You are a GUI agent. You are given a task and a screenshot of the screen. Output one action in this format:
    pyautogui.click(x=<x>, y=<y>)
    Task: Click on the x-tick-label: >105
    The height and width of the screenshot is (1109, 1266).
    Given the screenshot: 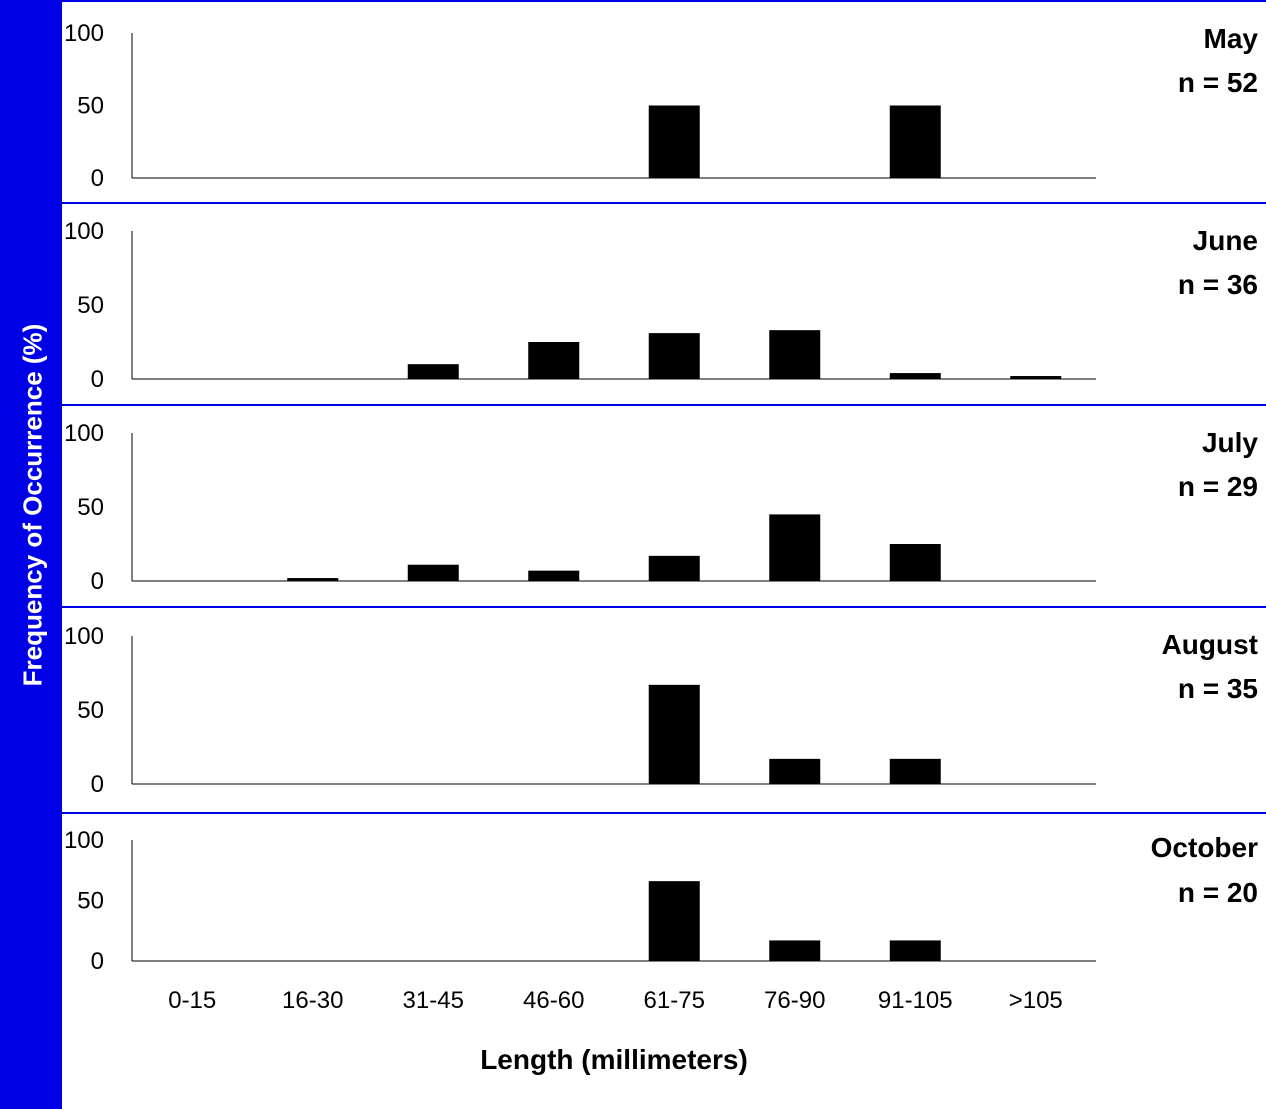 What is the action you would take?
    pyautogui.click(x=1035, y=1000)
    